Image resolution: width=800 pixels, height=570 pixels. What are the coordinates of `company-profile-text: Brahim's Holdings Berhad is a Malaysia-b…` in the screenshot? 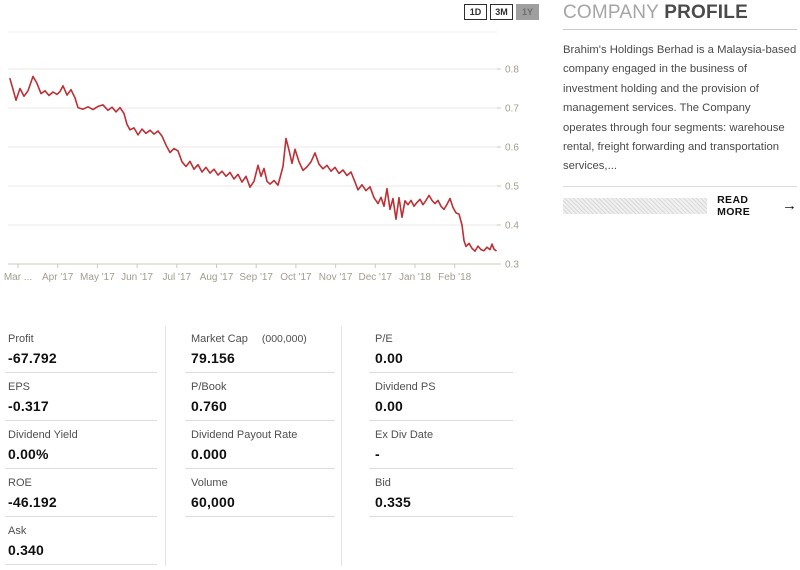 It's located at (680, 108).